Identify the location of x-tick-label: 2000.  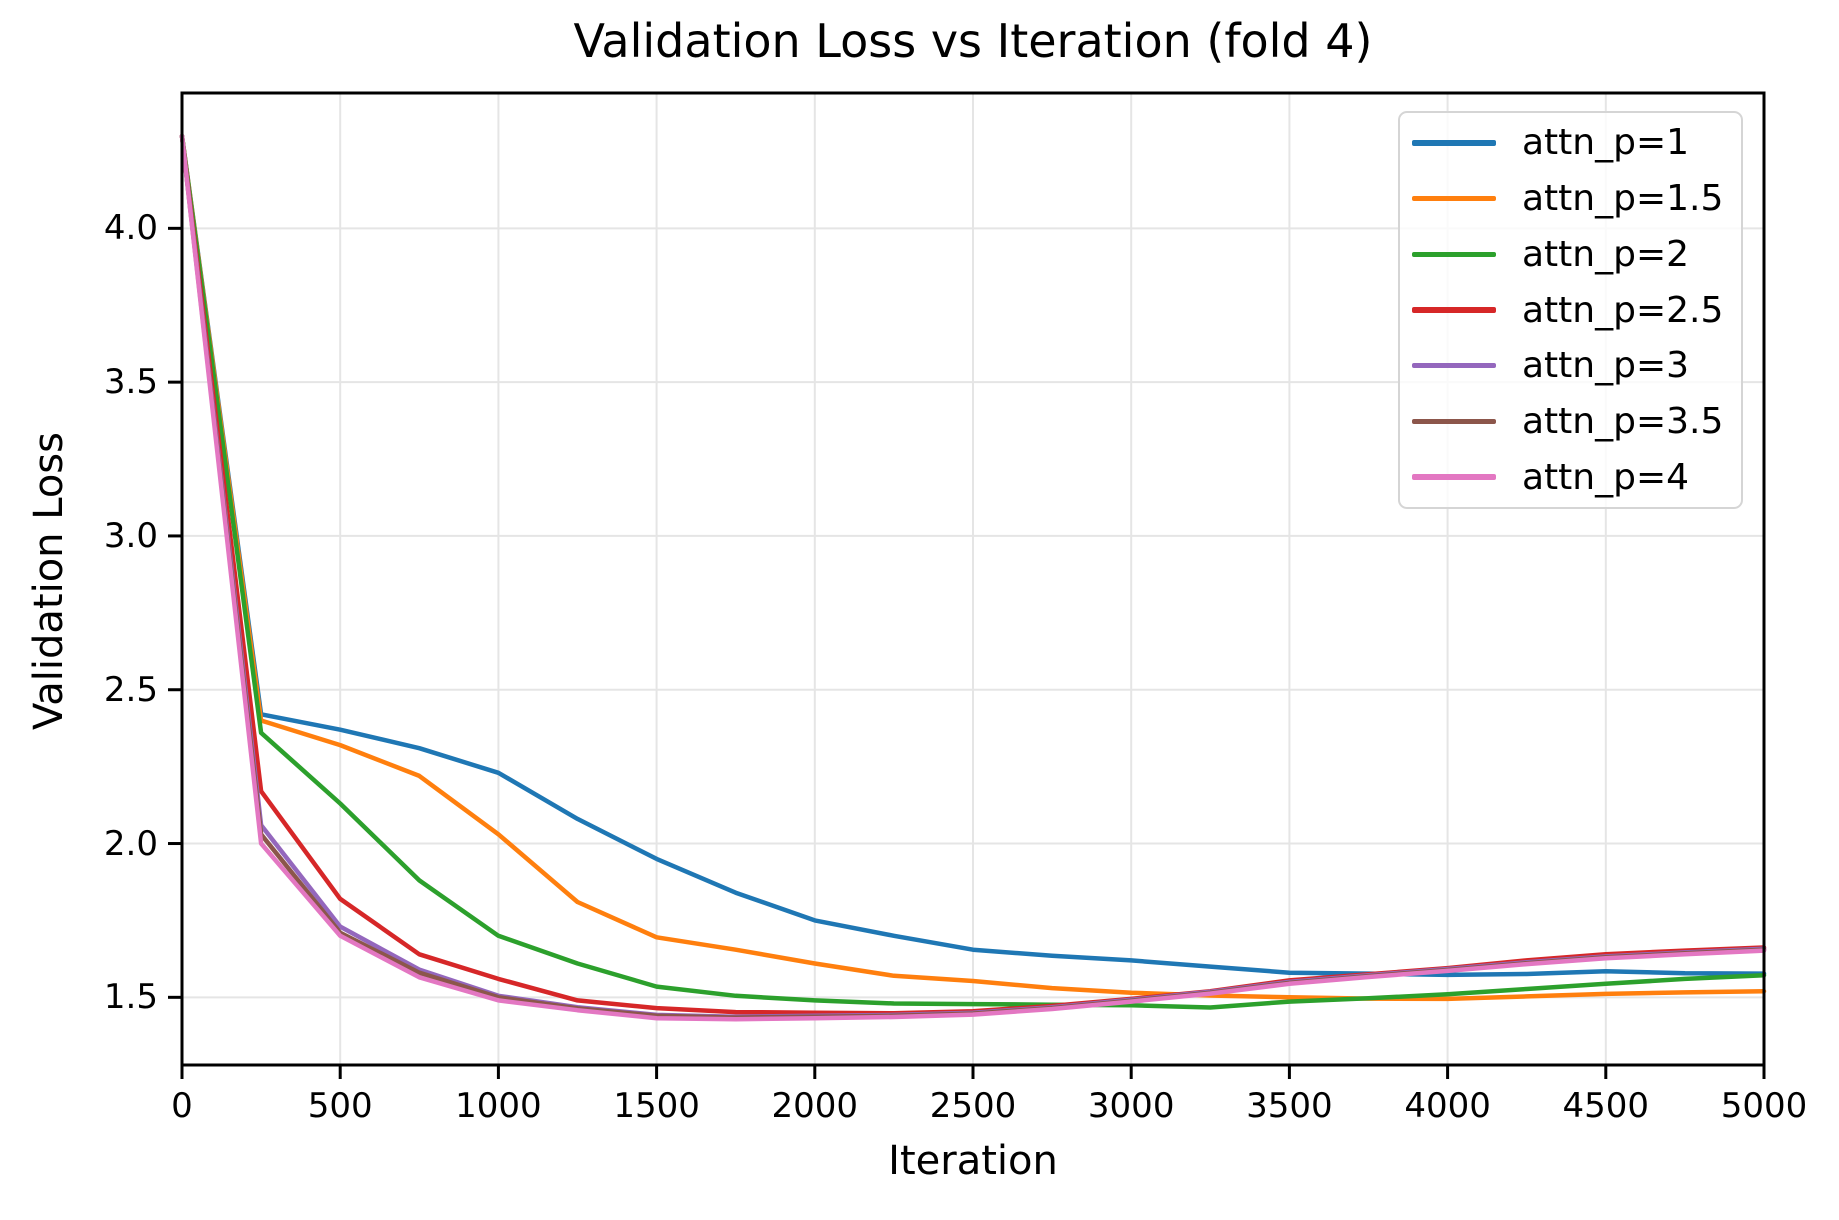
(815, 1106).